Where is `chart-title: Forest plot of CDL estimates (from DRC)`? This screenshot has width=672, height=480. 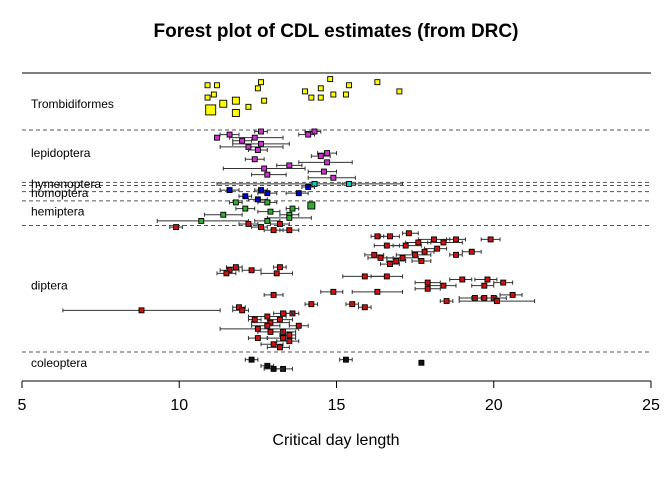
chart-title: Forest plot of CDL estimates (from DRC) is located at coordinates (336, 31).